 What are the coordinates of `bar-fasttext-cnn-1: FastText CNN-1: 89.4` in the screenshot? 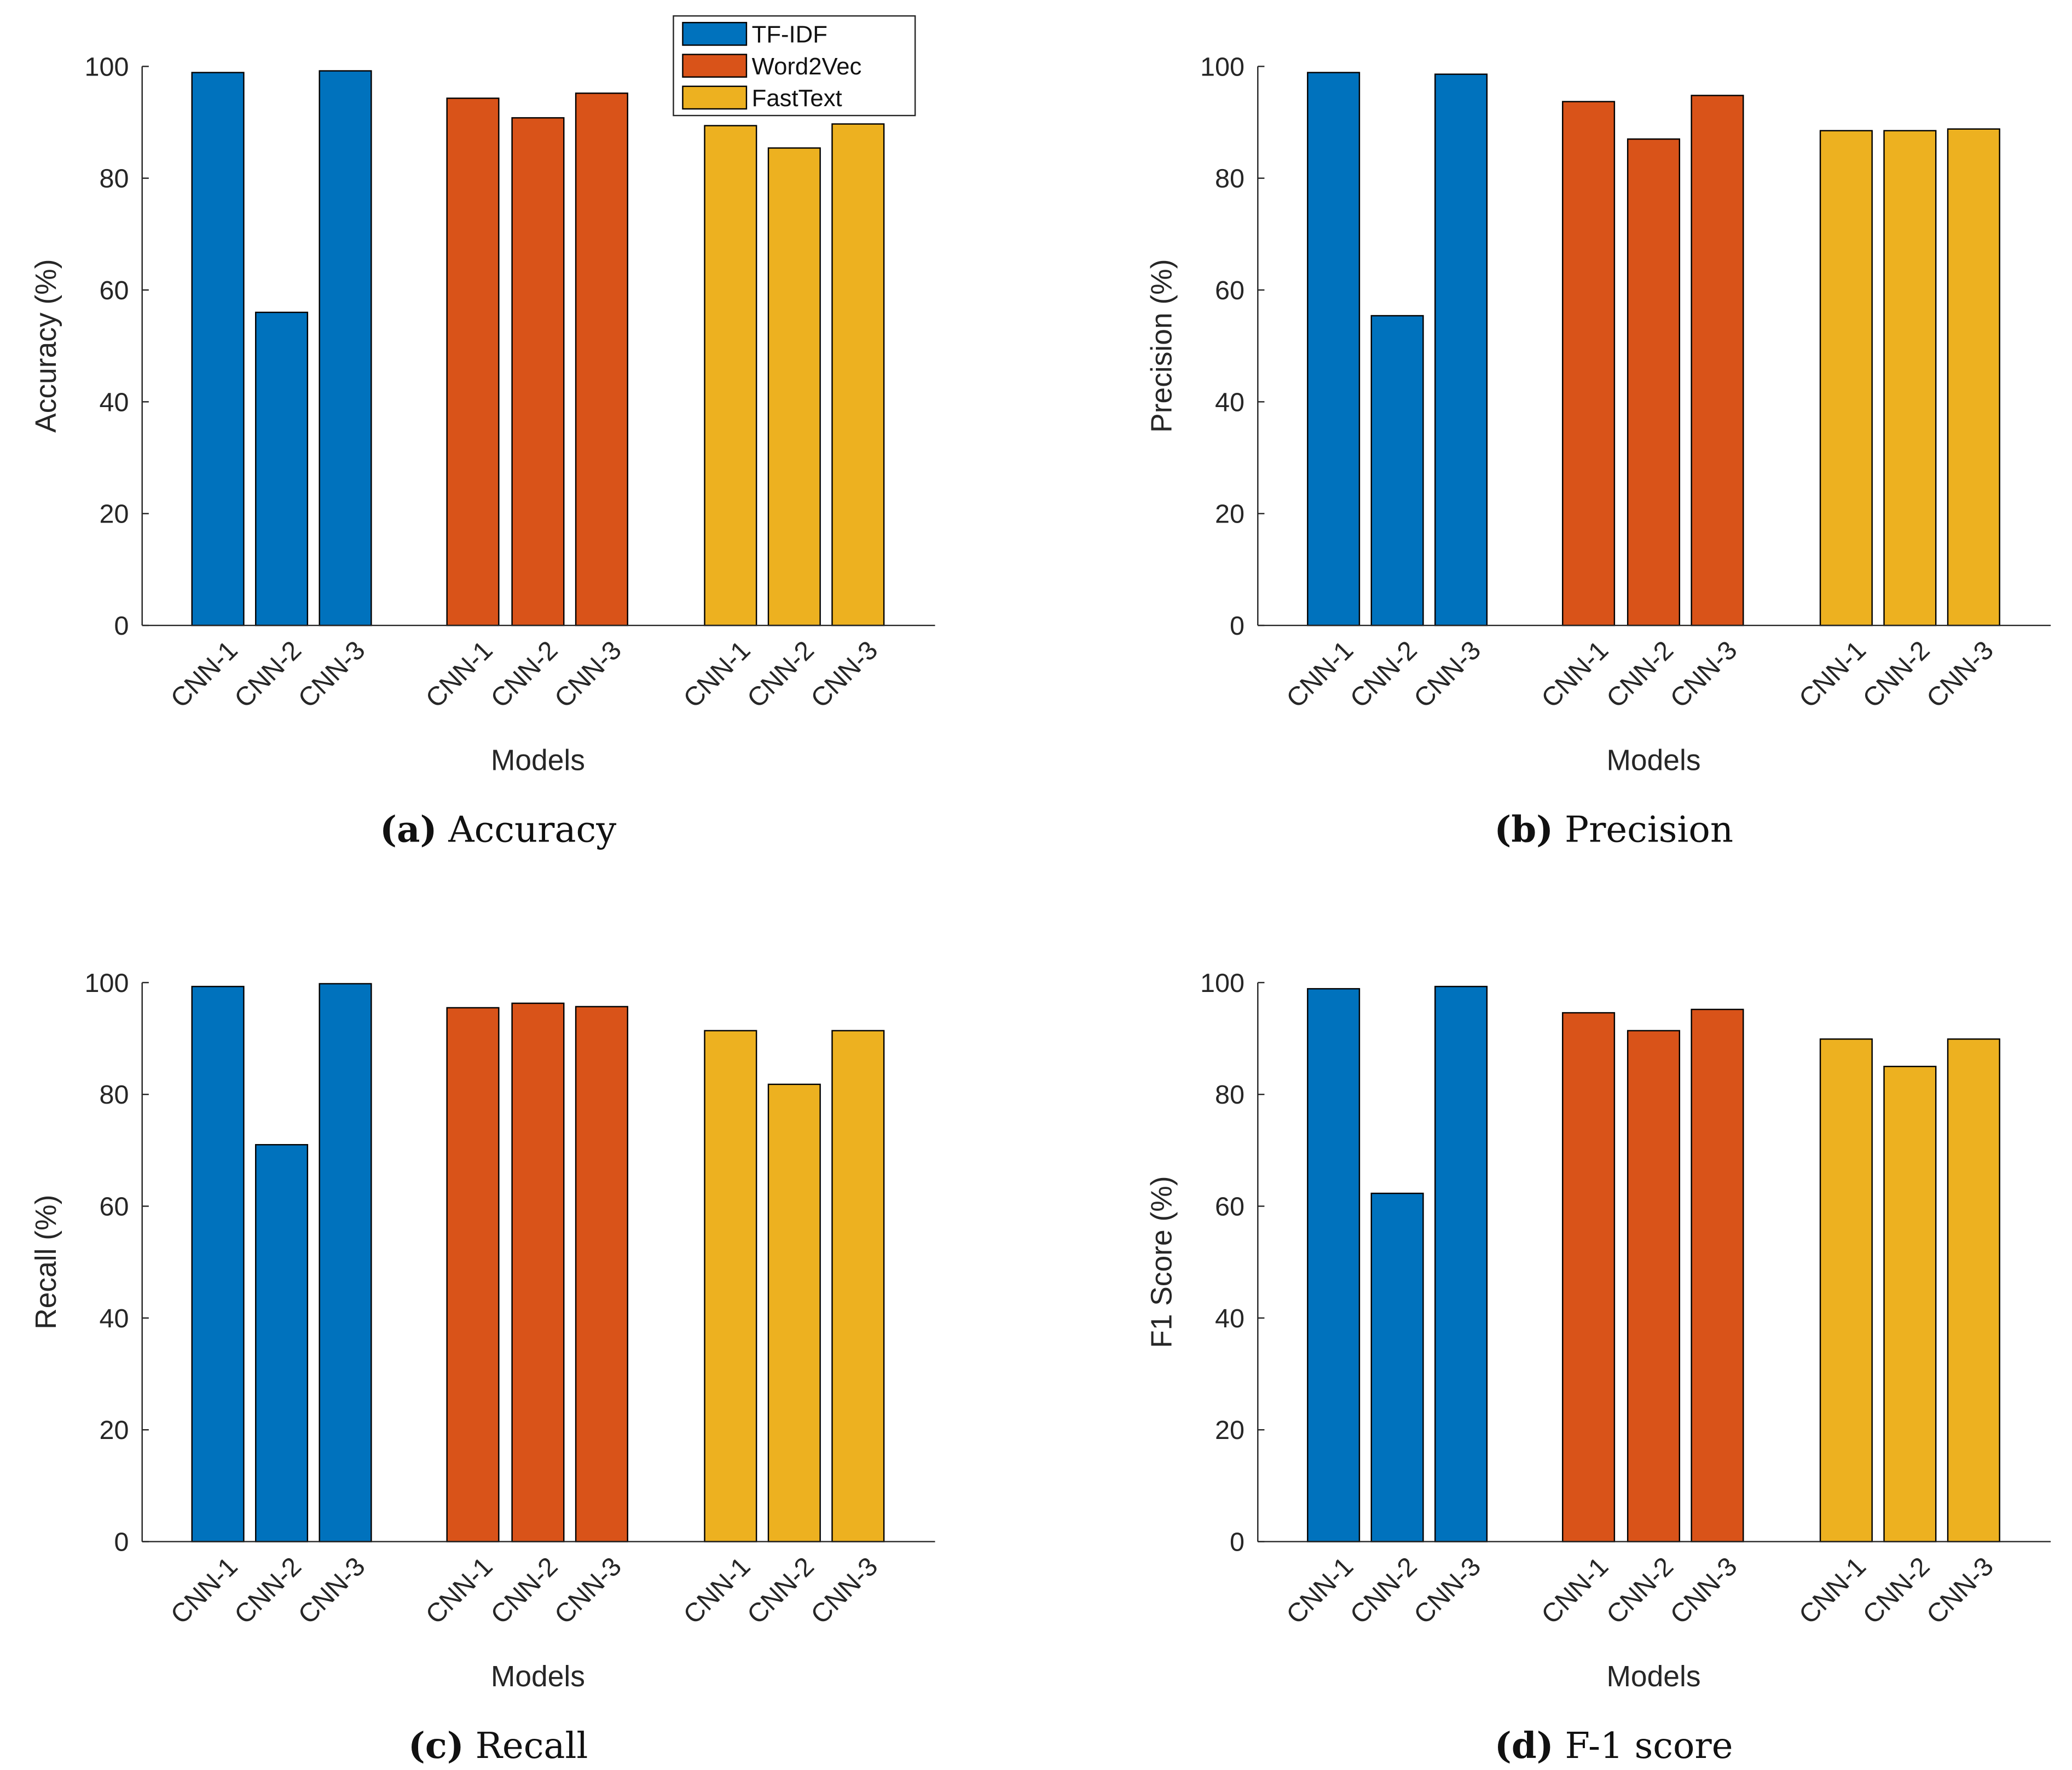 It's located at (730, 376).